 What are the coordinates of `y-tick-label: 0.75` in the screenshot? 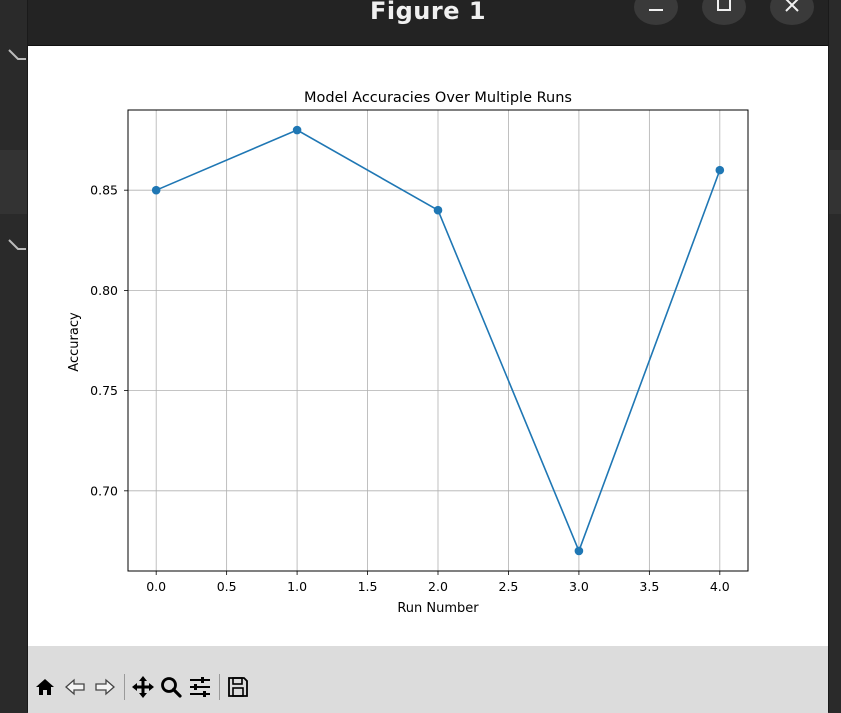 It's located at (104, 390).